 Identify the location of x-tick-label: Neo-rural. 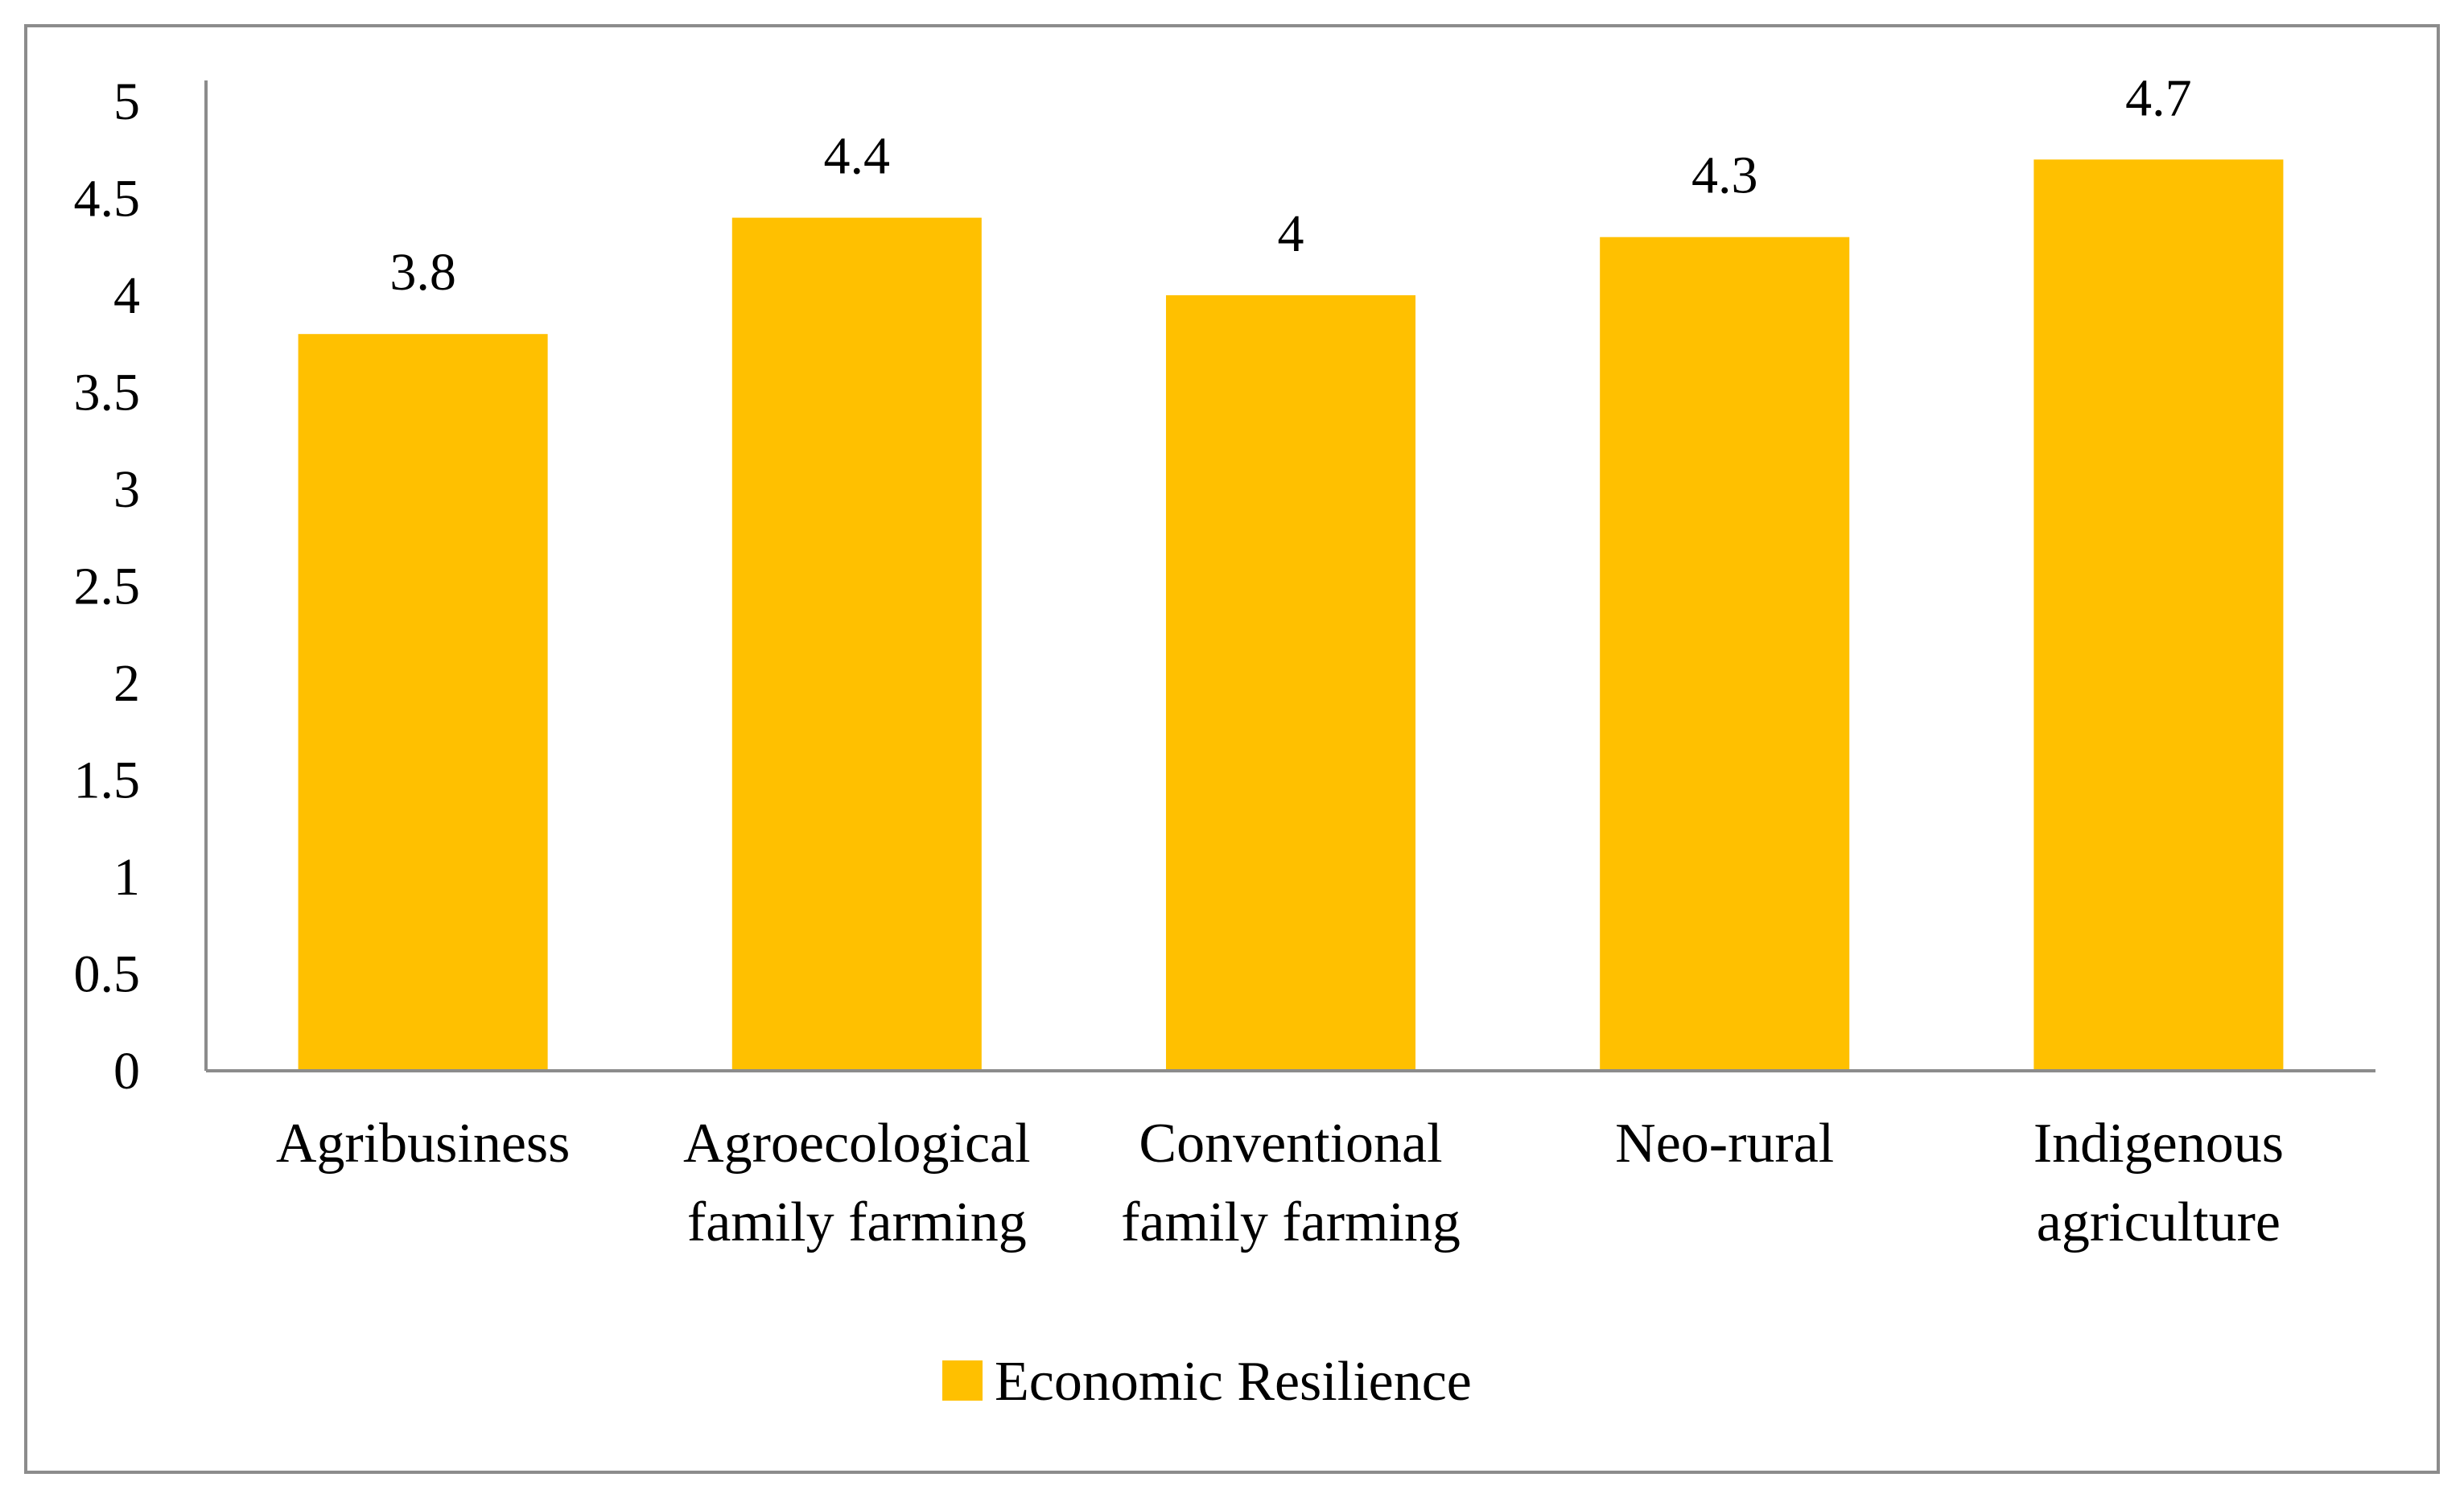
(1724, 1144).